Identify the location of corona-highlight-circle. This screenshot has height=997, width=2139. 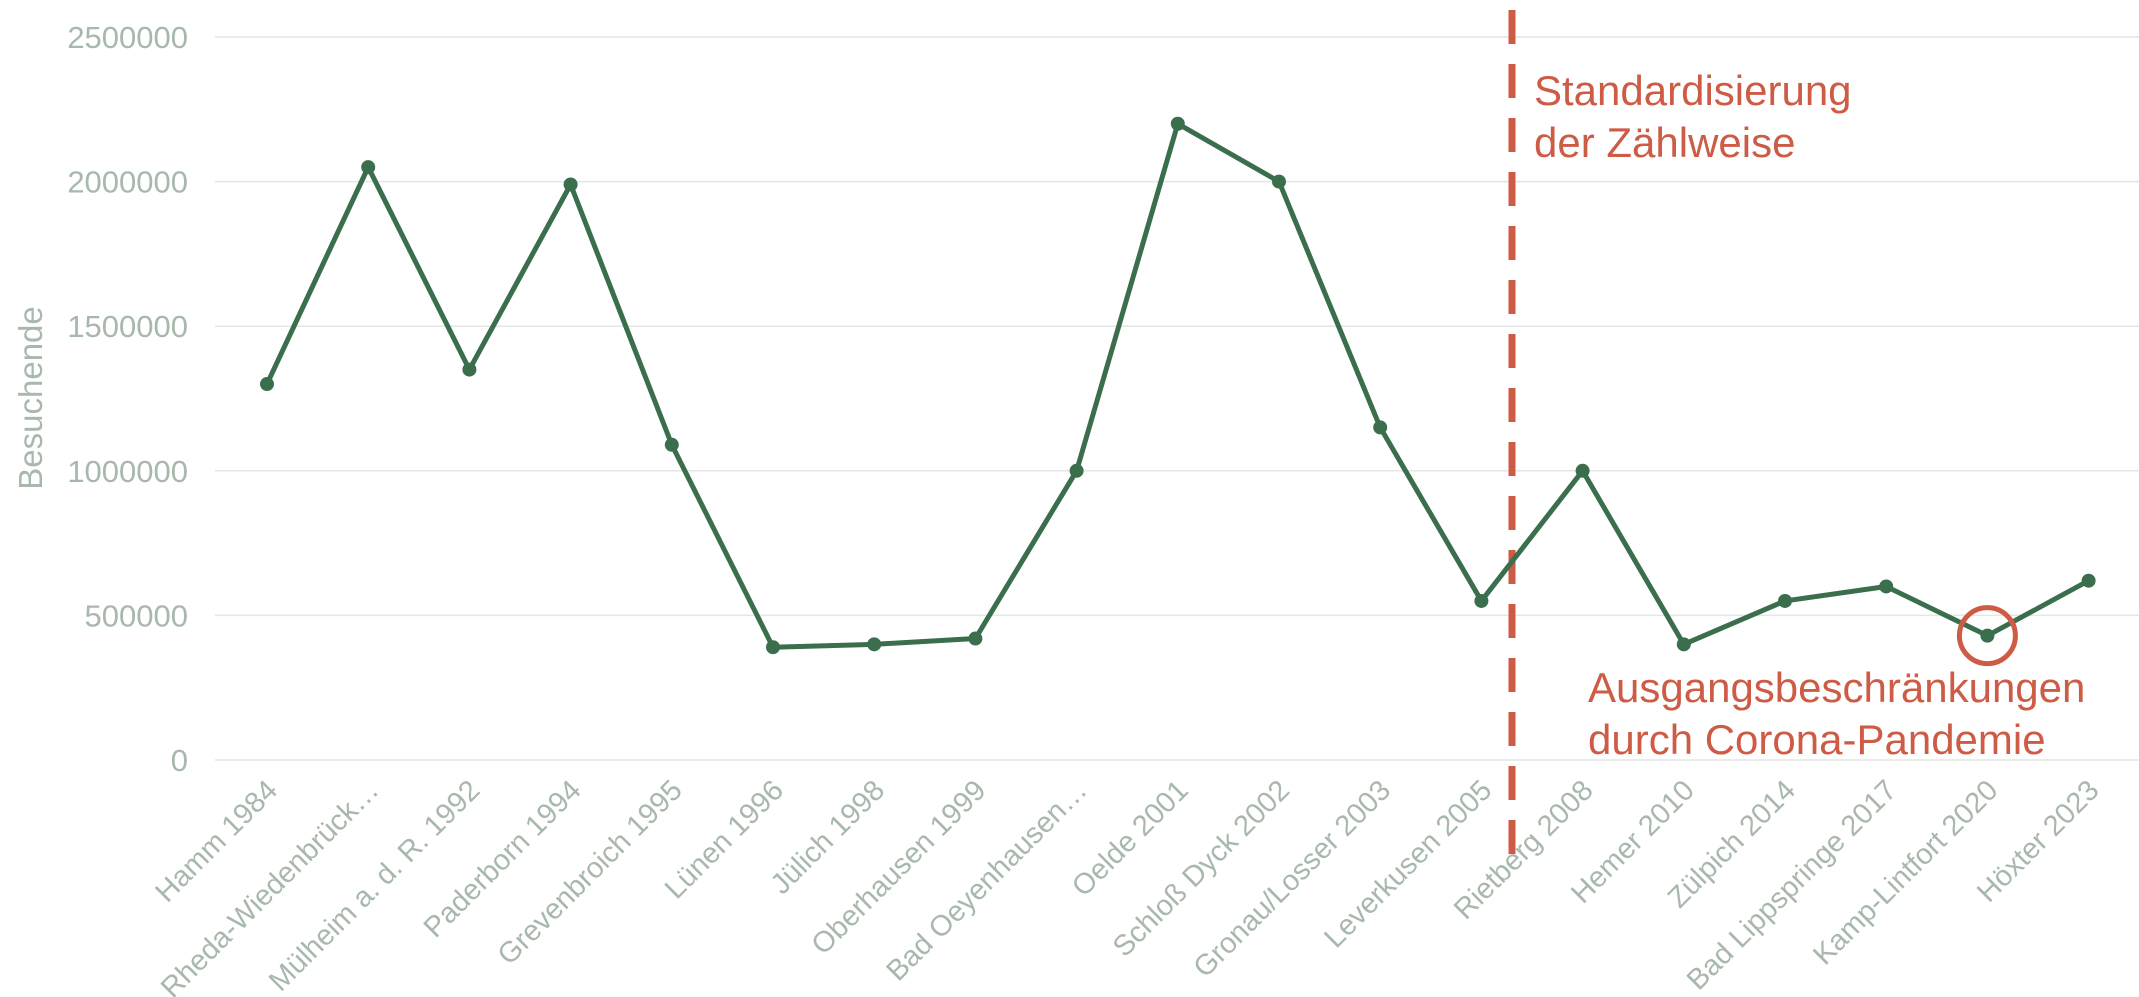
(1987, 636).